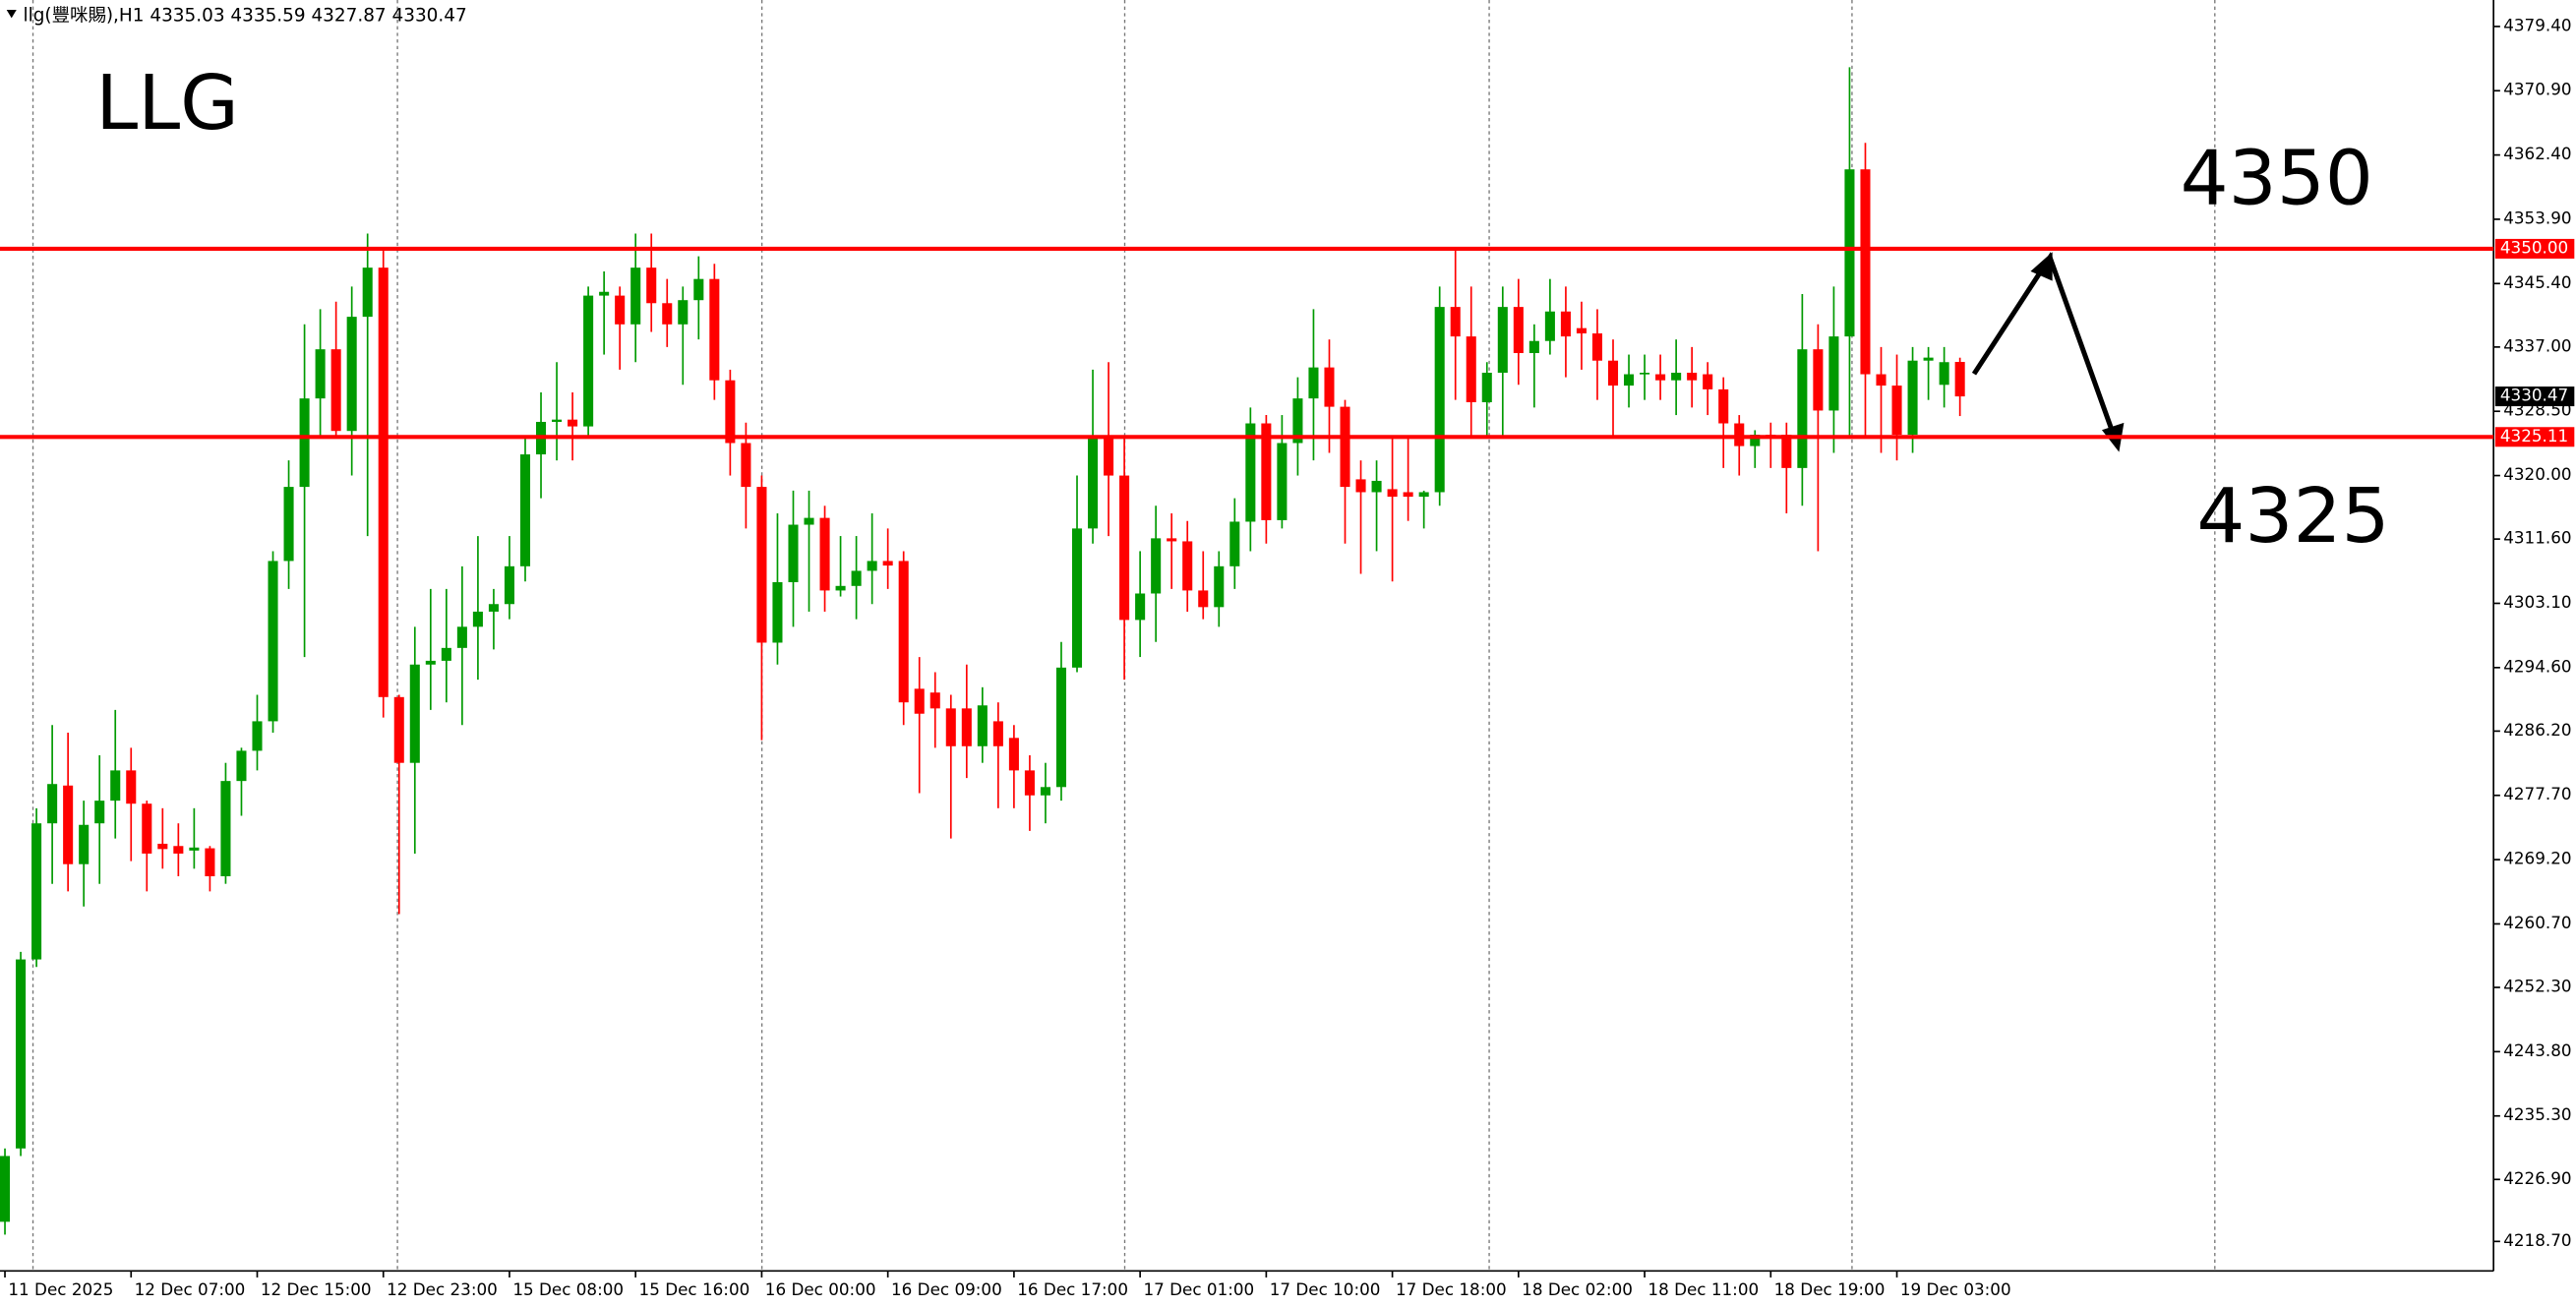 This screenshot has width=2576, height=1307. Describe the element at coordinates (1703, 1289) in the screenshot. I see `x-tick-label: 18 Dec 11:00` at that location.